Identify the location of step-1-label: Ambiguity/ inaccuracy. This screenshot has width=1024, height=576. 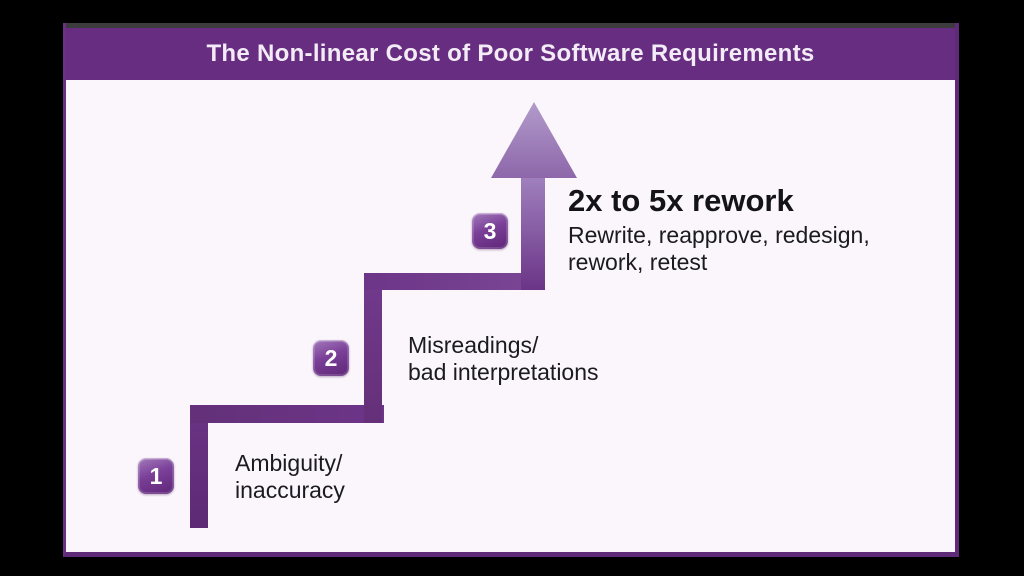
(290, 477).